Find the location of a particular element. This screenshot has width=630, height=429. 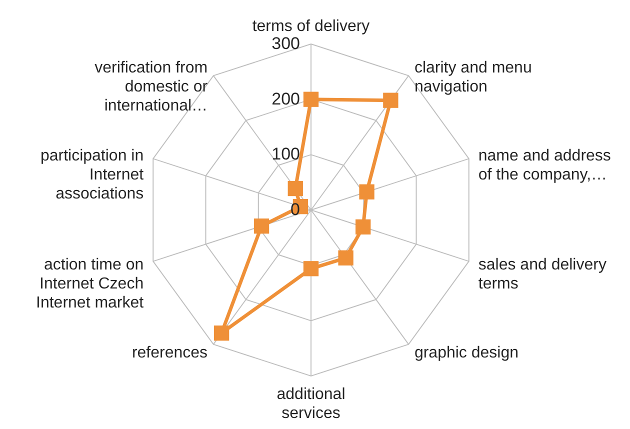

spoke-label: references is located at coordinates (170, 353).